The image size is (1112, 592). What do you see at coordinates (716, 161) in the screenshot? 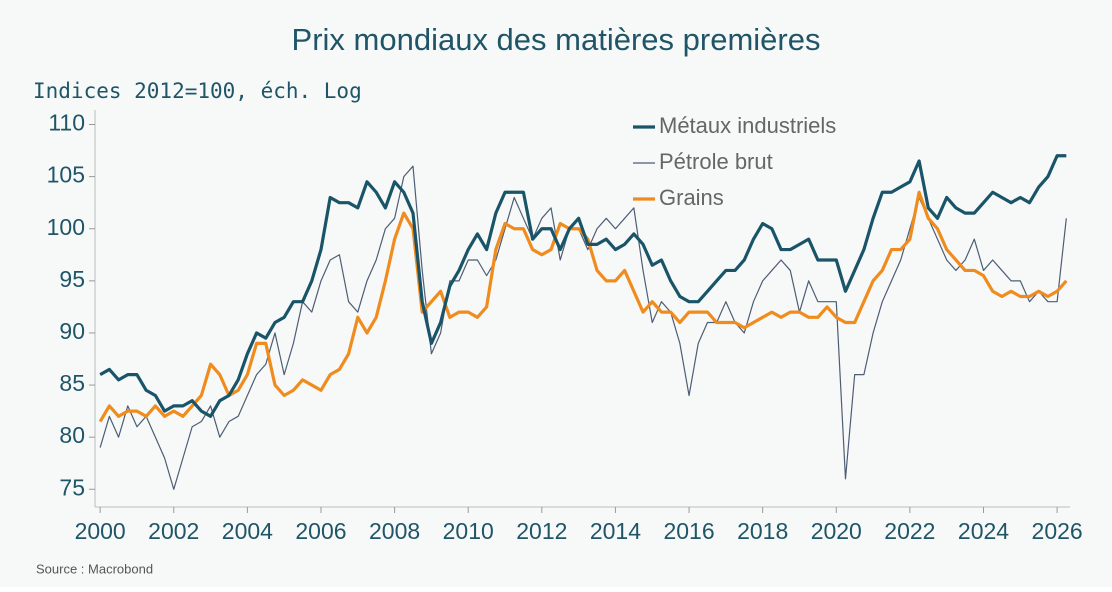
I see `legend-label: Pétrole brut` at bounding box center [716, 161].